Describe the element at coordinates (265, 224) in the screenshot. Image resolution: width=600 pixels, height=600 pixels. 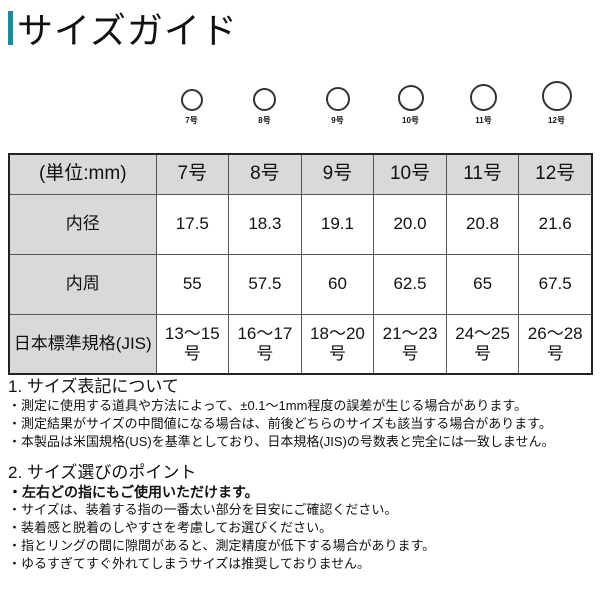
I see `table-cell: 18.3` at that location.